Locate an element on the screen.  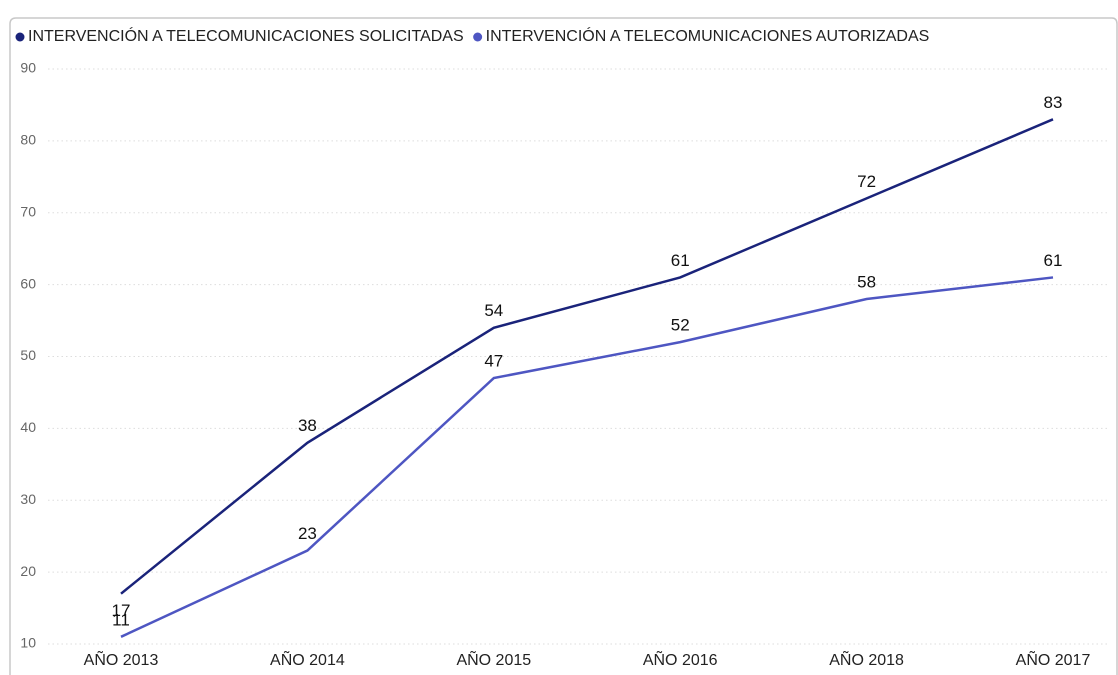
data-label: 47 is located at coordinates (493, 361).